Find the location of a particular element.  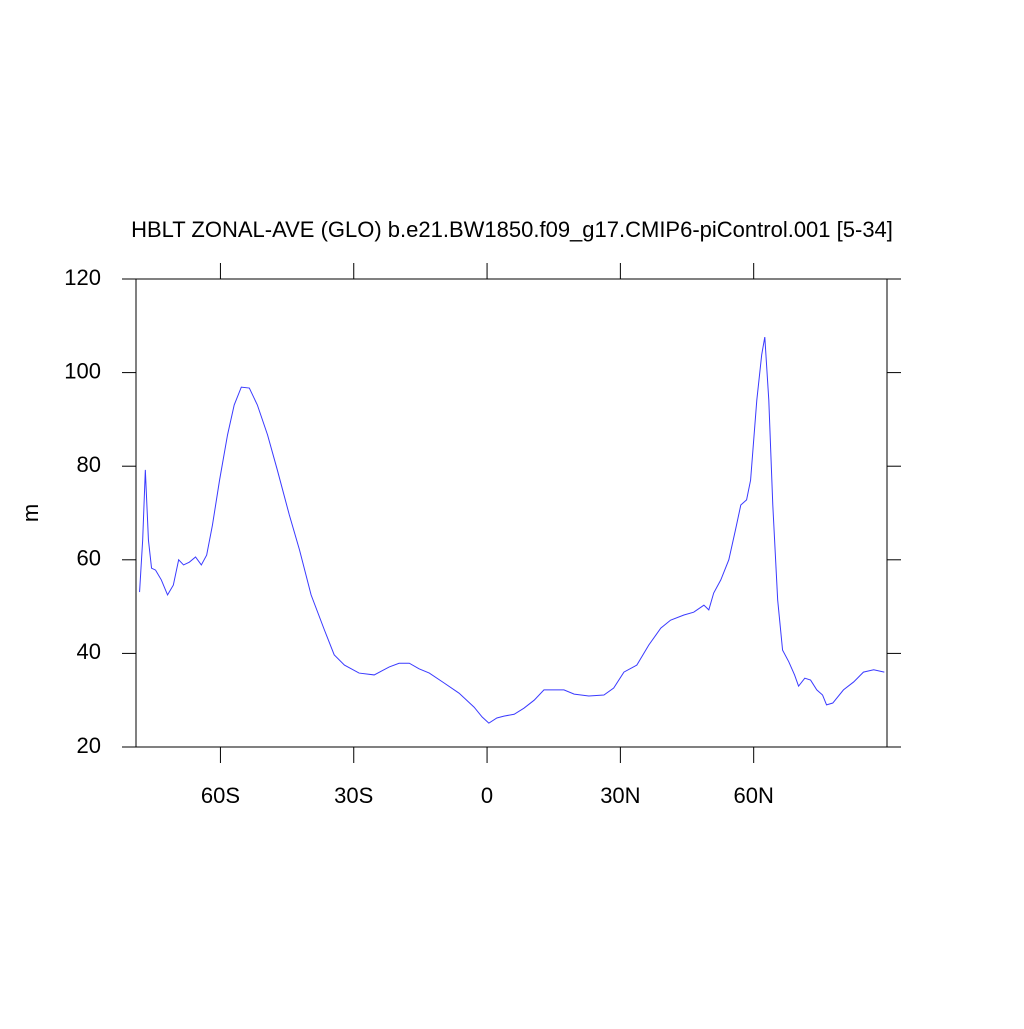

y-tick-label: 60 is located at coordinates (89, 558).